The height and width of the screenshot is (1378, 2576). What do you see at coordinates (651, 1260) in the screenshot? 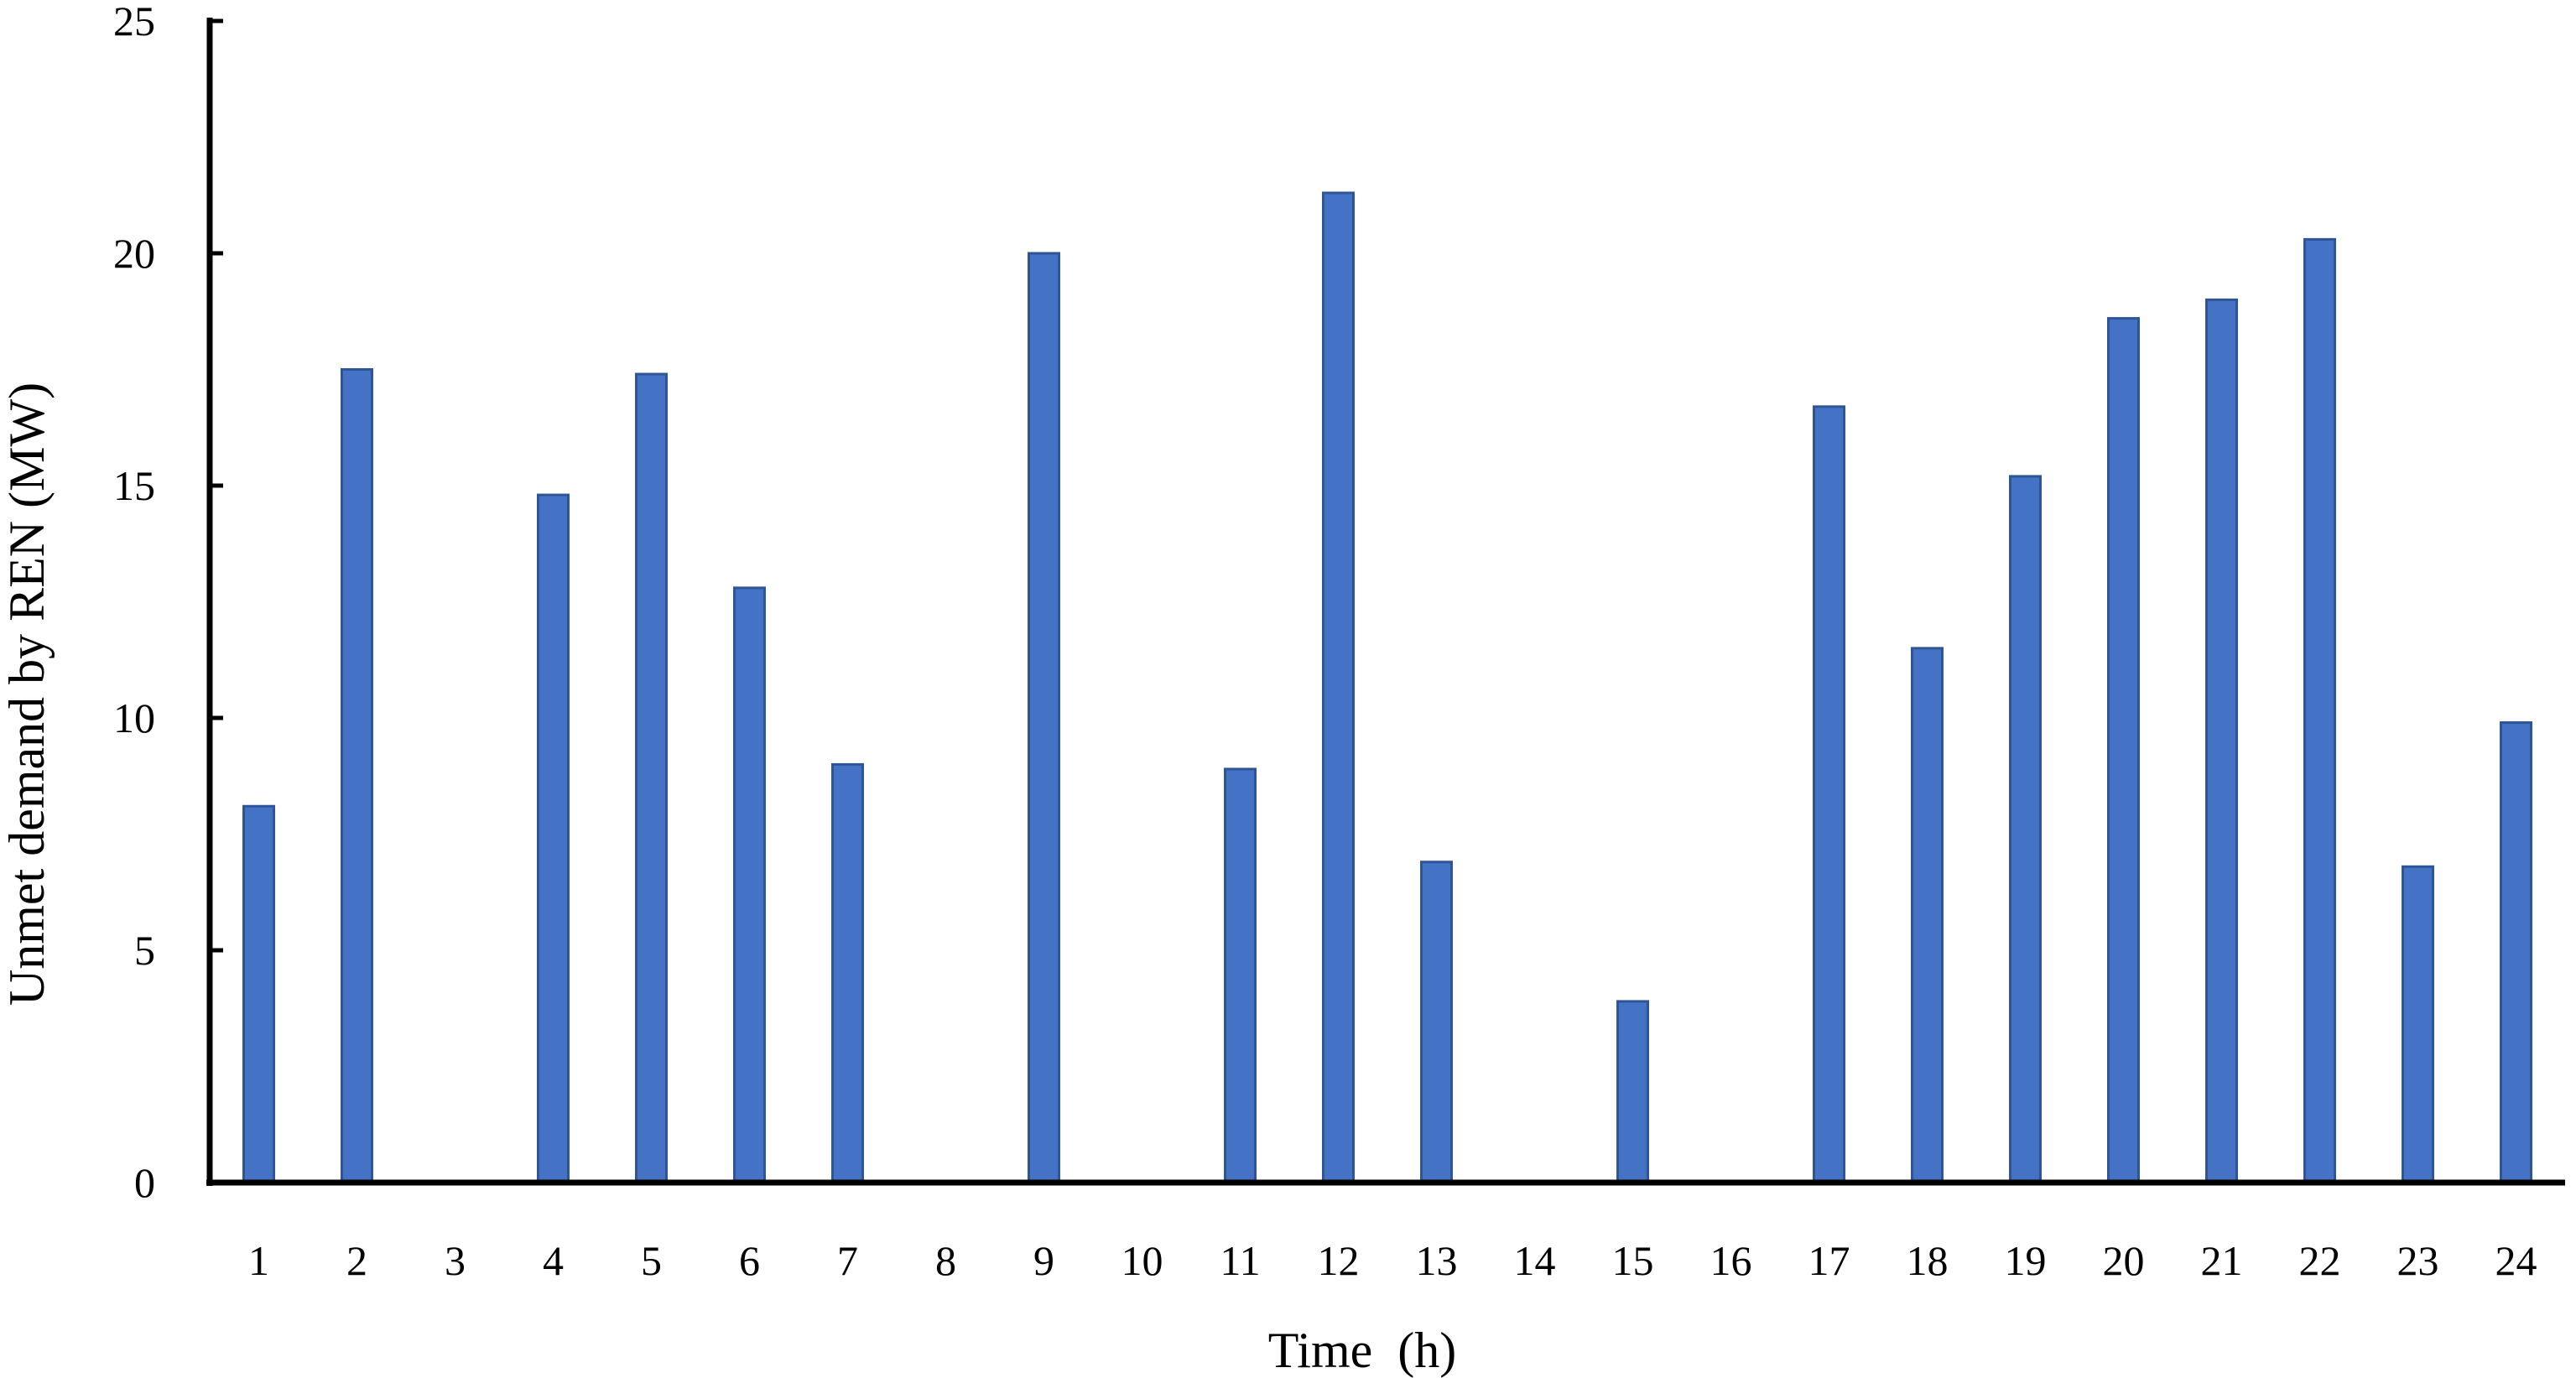
I see `x-tick-label: 5` at bounding box center [651, 1260].